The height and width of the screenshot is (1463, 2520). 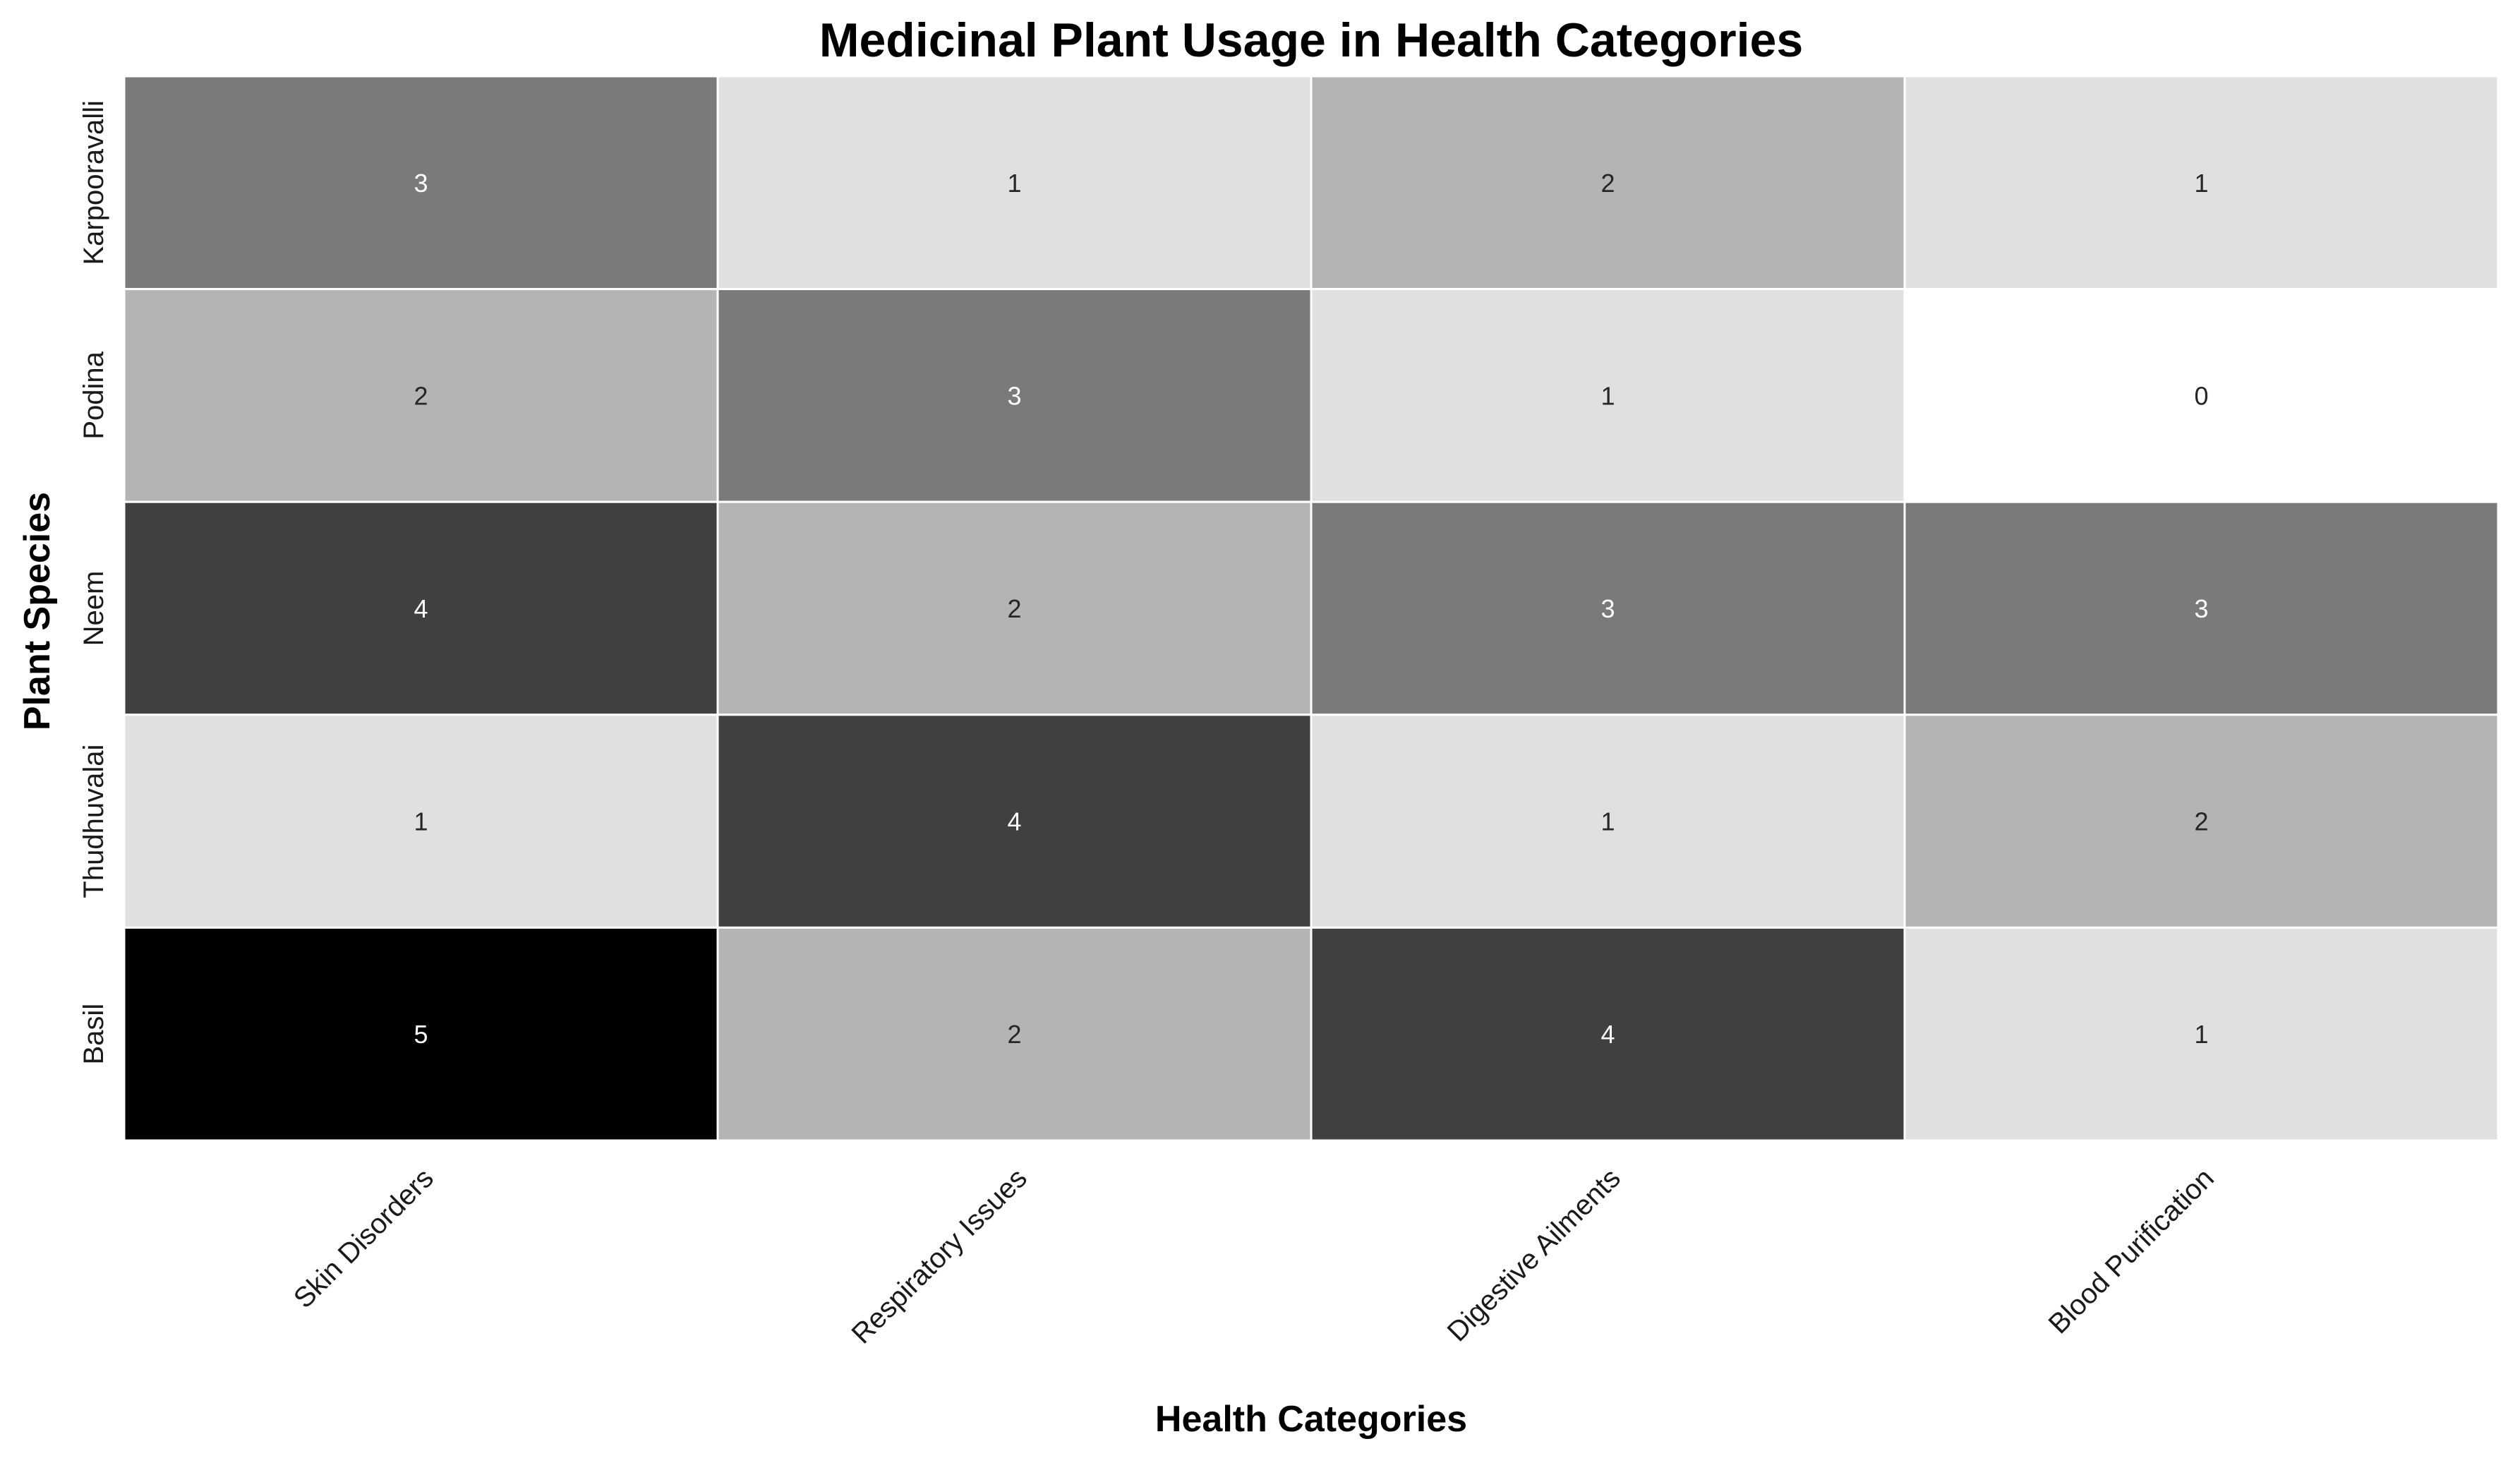 I want to click on y-tick-labels: Karpooravalli Podina Neem Thudhuvalai Basil, so click(x=93, y=582).